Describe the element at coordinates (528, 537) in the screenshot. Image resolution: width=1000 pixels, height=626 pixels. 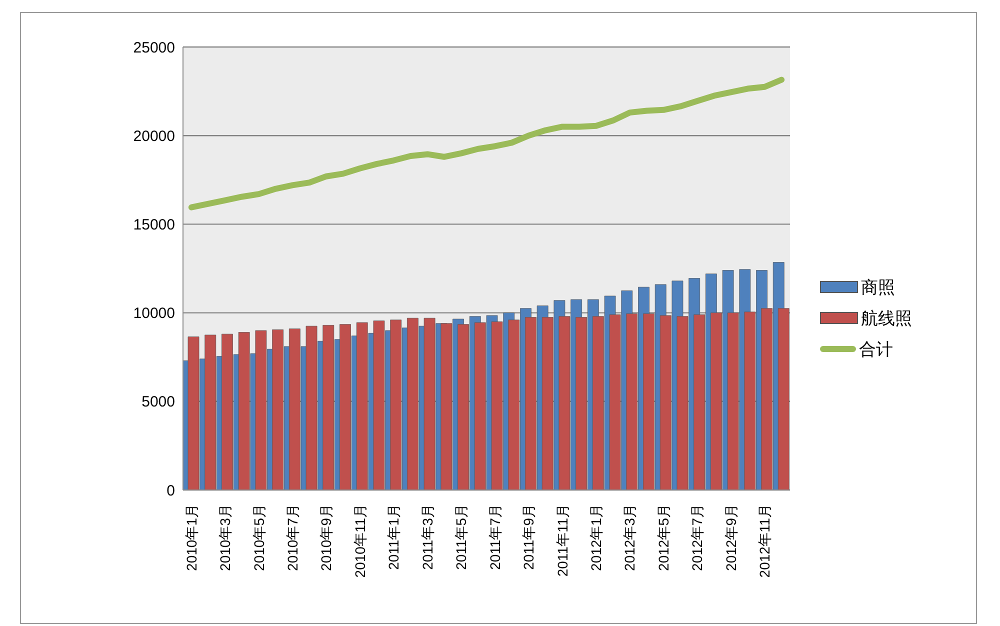
I see `x-tick-label: 2011年9月` at that location.